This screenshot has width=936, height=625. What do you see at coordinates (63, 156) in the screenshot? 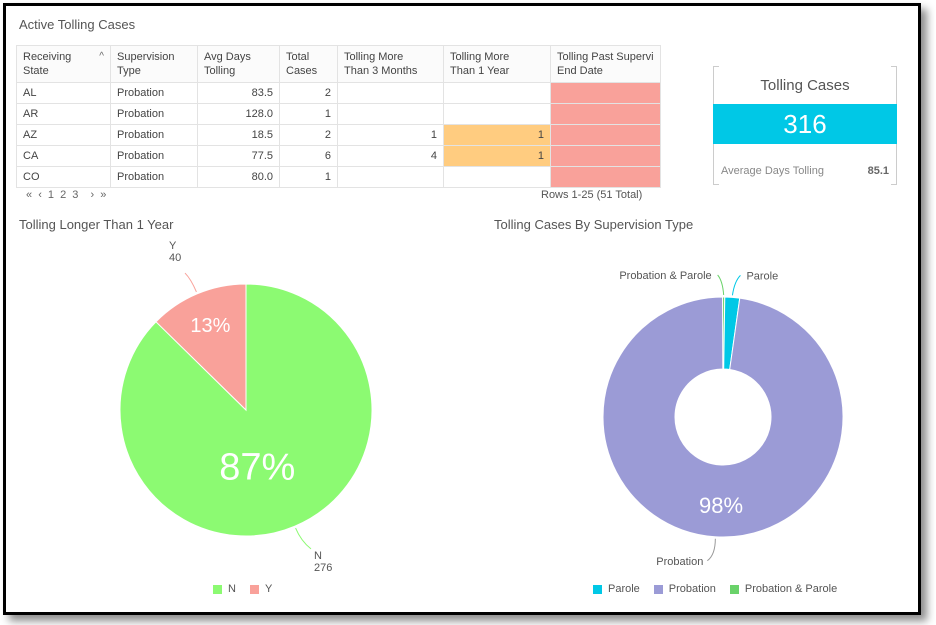
I see `cell-state: CA` at bounding box center [63, 156].